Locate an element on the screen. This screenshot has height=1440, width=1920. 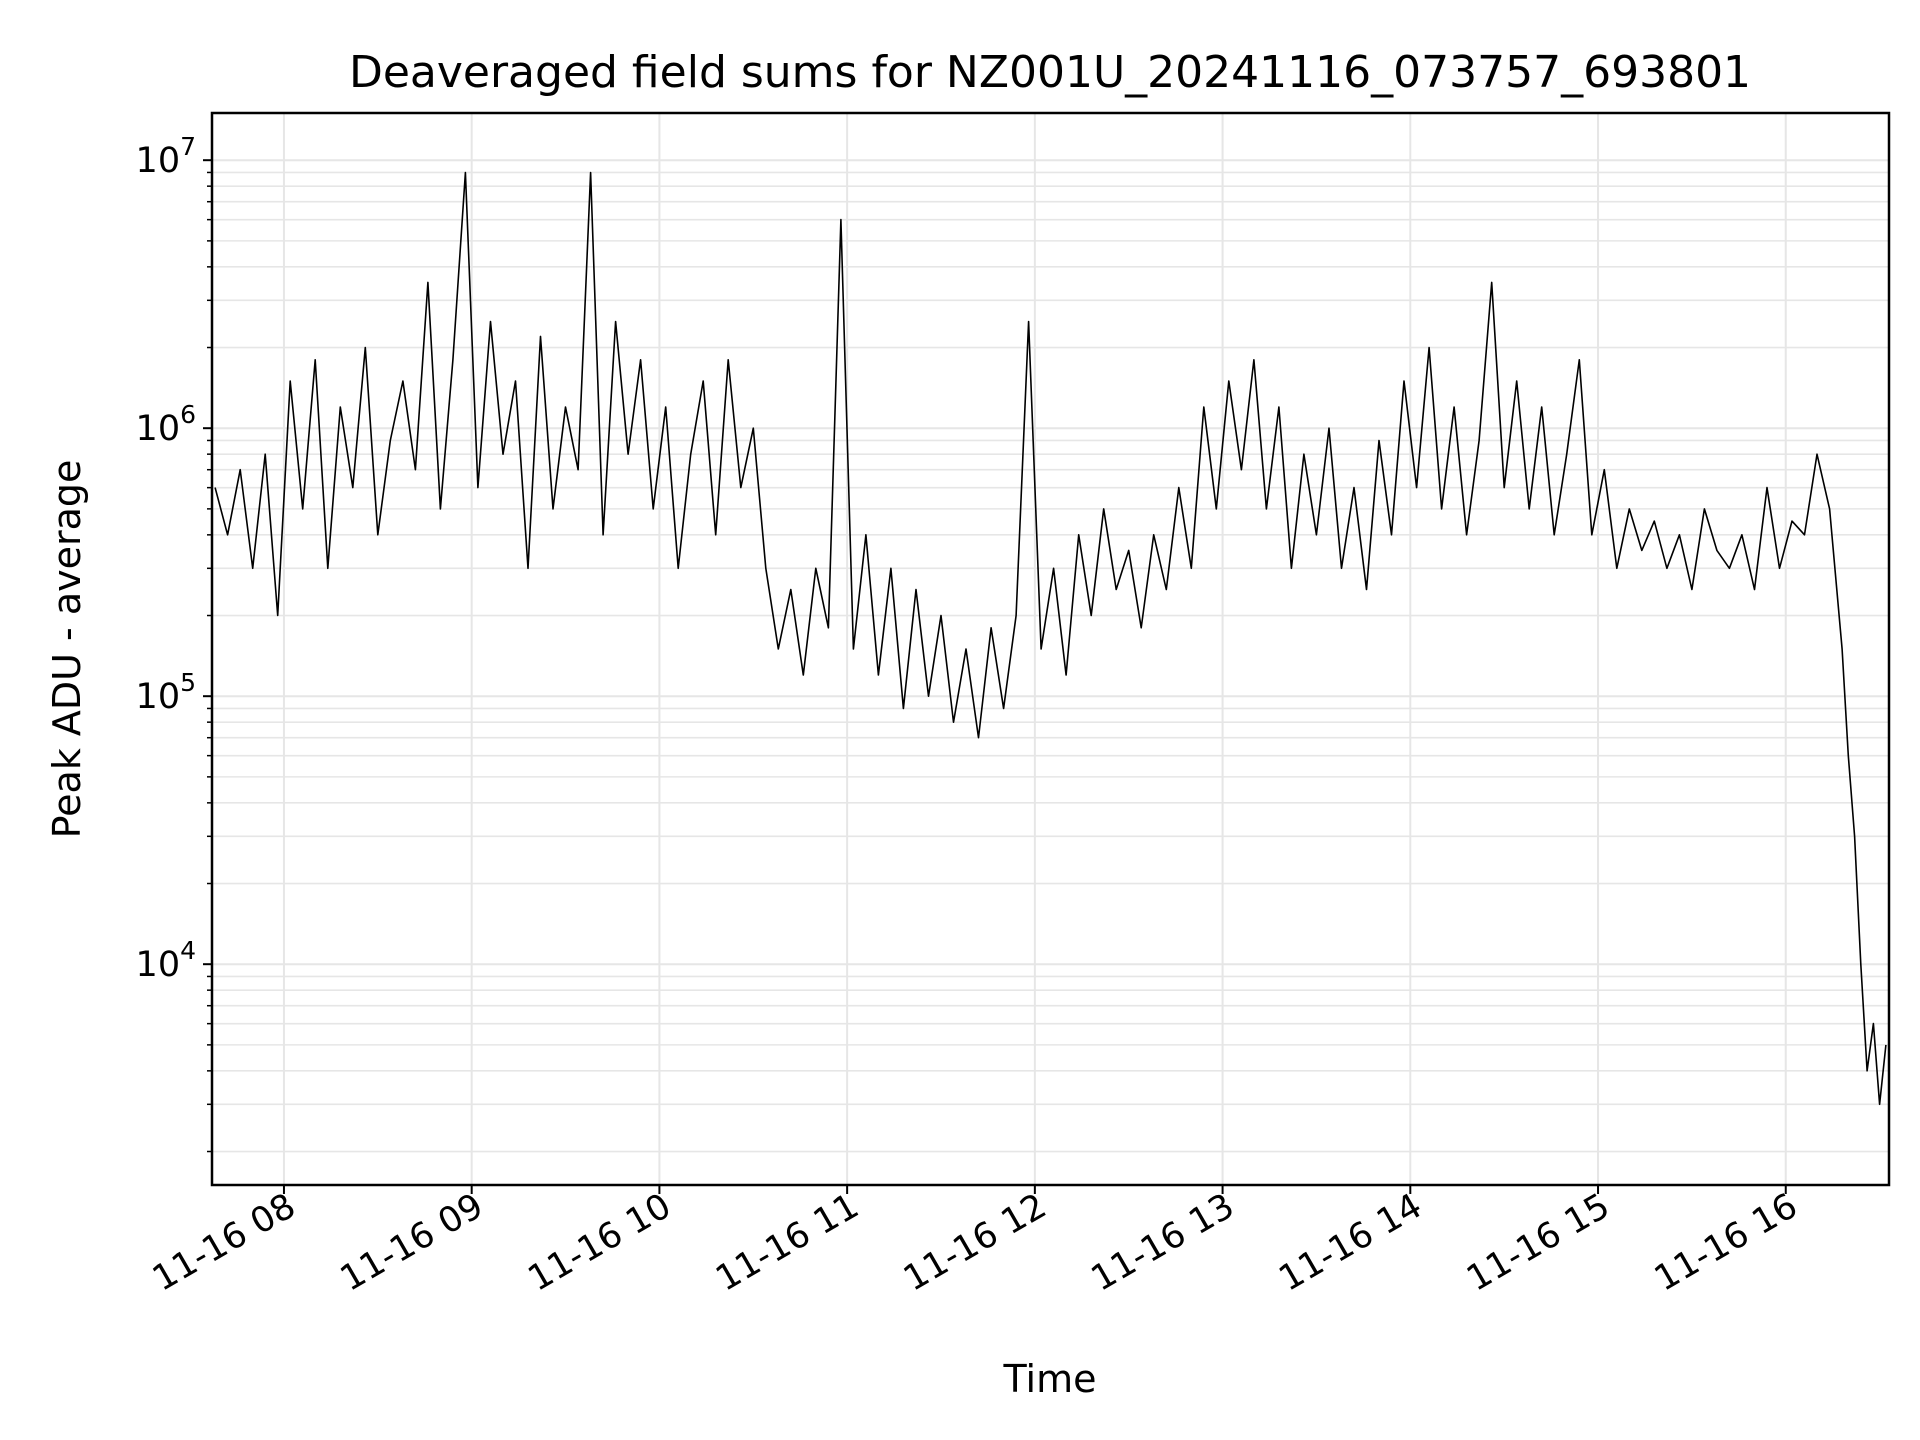
y-tick-label: 10⁷ is located at coordinates (166, 156).